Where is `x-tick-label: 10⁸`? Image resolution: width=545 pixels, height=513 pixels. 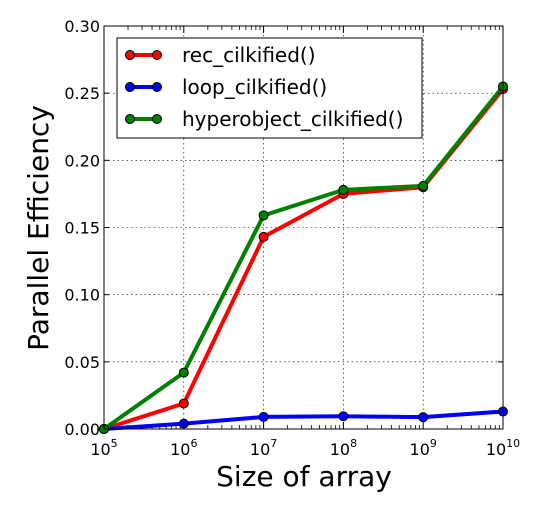
x-tick-label: 10⁸ is located at coordinates (343, 448).